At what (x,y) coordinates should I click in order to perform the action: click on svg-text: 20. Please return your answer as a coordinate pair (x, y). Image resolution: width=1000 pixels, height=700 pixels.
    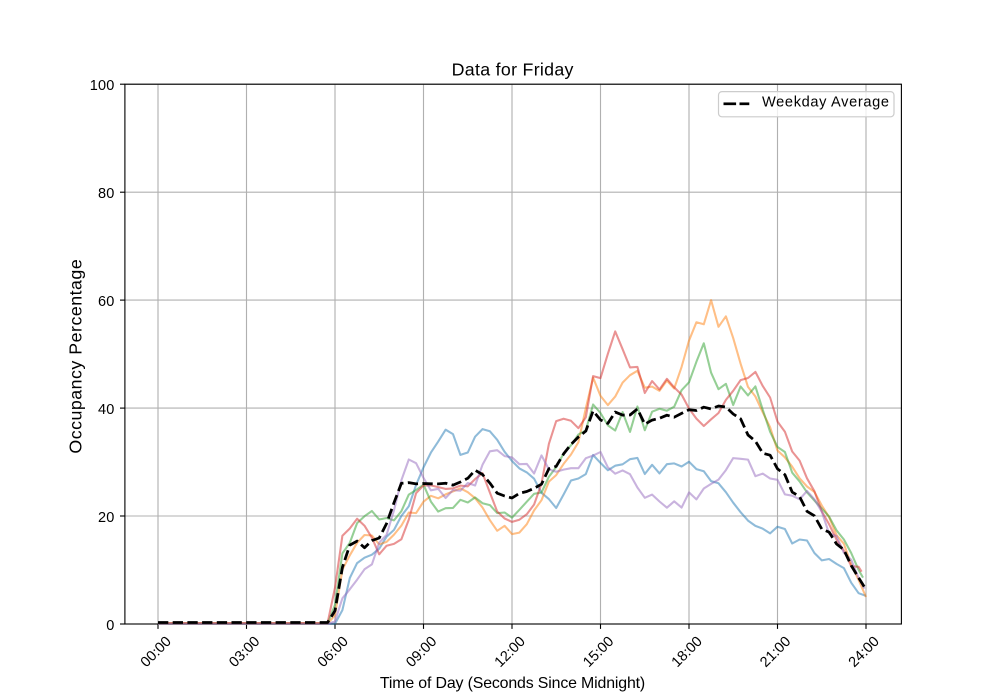
    Looking at the image, I should click on (106, 518).